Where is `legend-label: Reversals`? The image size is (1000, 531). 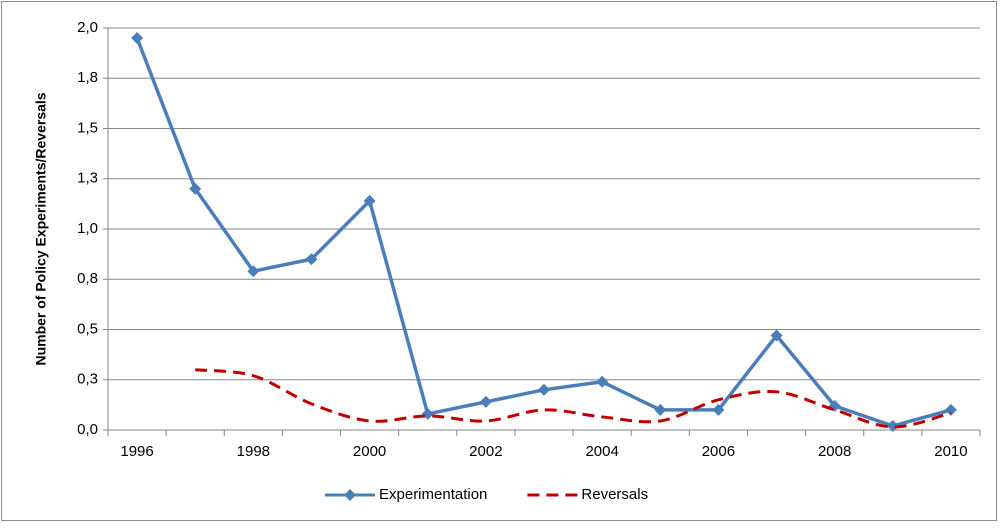
legend-label: Reversals is located at coordinates (614, 494).